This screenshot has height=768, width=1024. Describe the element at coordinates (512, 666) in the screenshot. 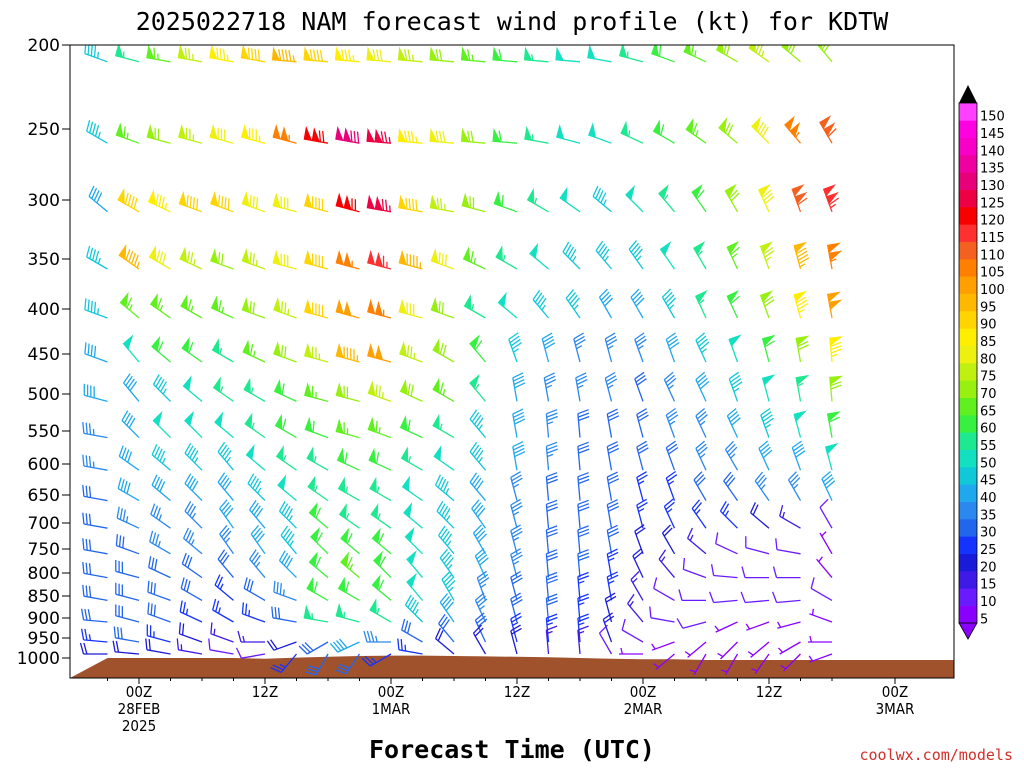

I see `surface-terrain` at that location.